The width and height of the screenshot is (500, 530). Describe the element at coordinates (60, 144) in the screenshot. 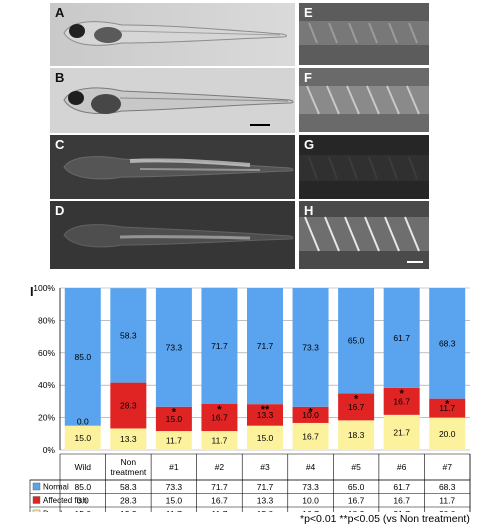

I see `panel-label-c: C` at that location.